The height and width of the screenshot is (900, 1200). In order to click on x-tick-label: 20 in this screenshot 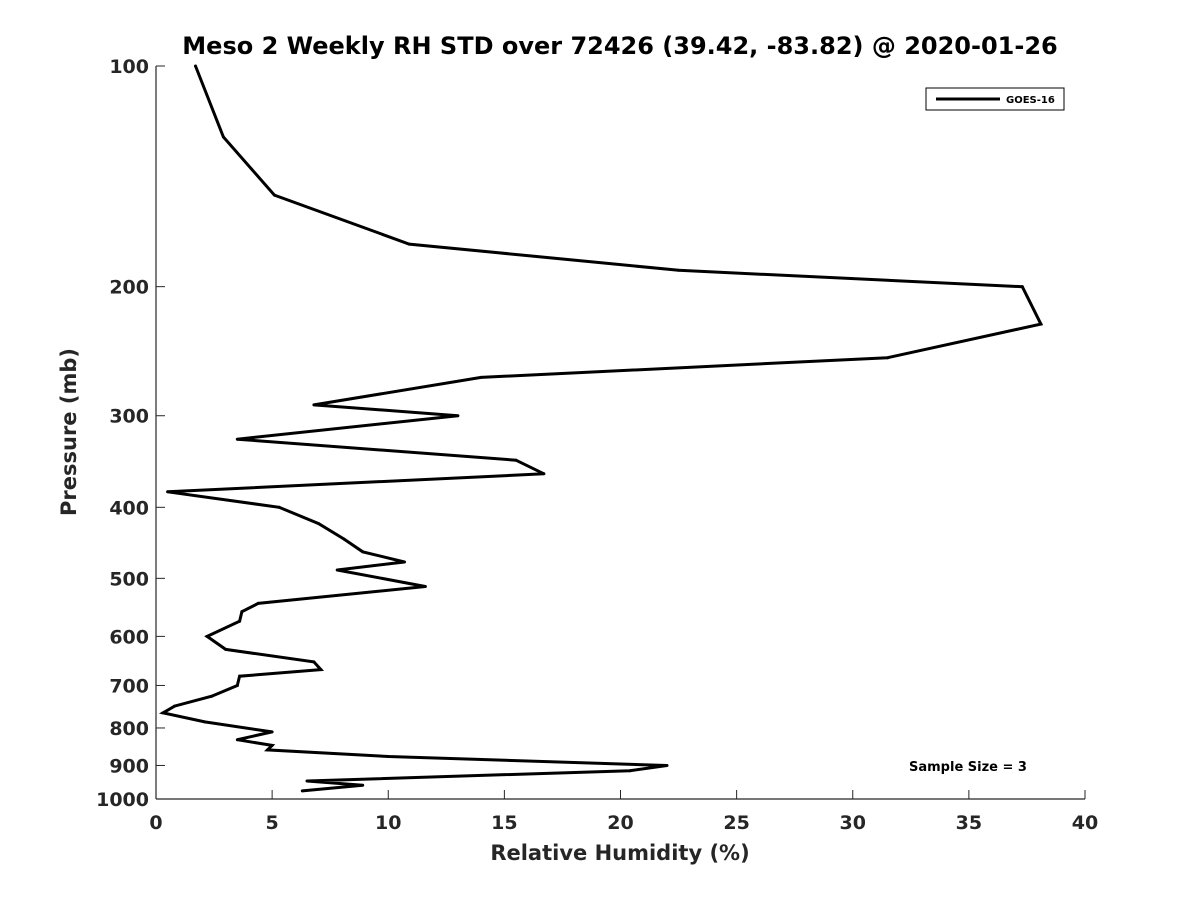, I will do `click(620, 823)`.